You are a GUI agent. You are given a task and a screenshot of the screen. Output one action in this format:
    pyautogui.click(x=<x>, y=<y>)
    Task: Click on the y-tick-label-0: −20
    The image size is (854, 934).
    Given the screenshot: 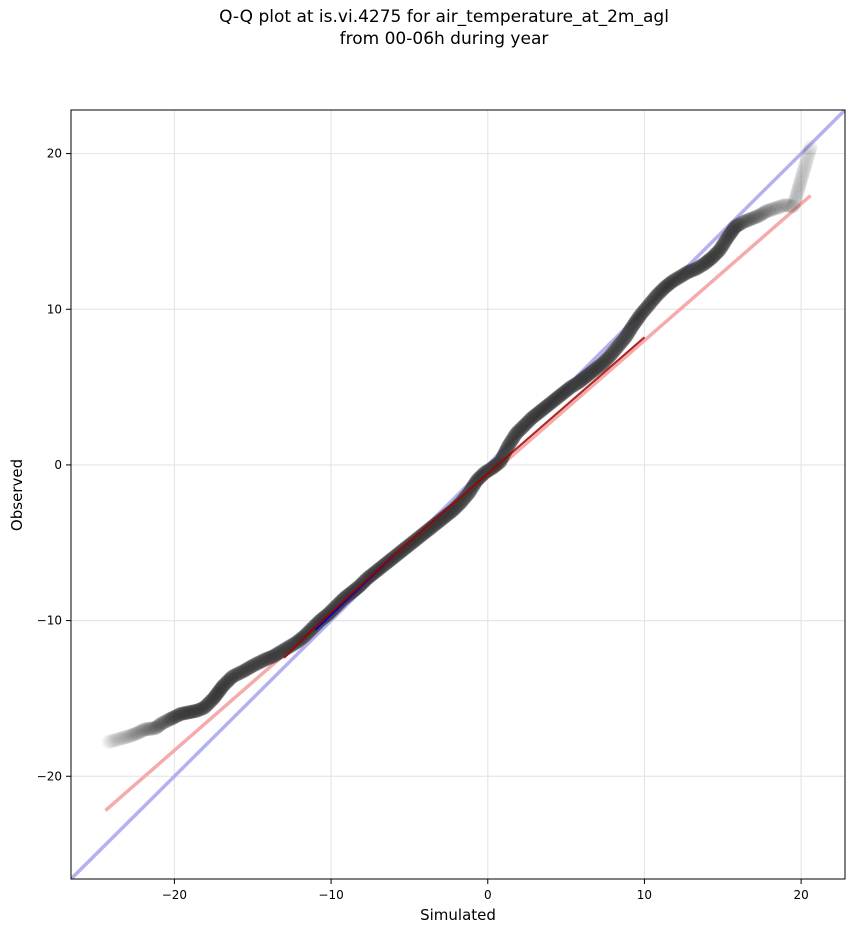 What is the action you would take?
    pyautogui.click(x=49, y=776)
    